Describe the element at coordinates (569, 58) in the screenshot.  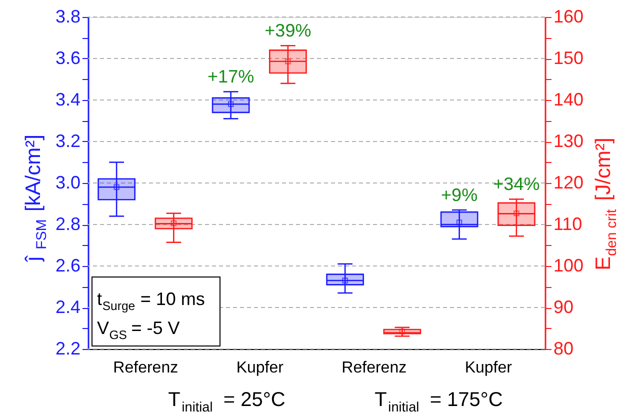
I see `y2-tick-label: 150` at that location.